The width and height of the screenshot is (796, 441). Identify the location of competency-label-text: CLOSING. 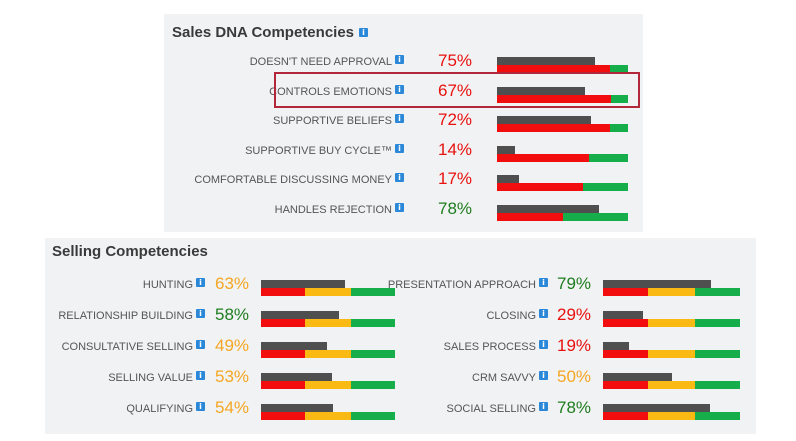
(511, 316).